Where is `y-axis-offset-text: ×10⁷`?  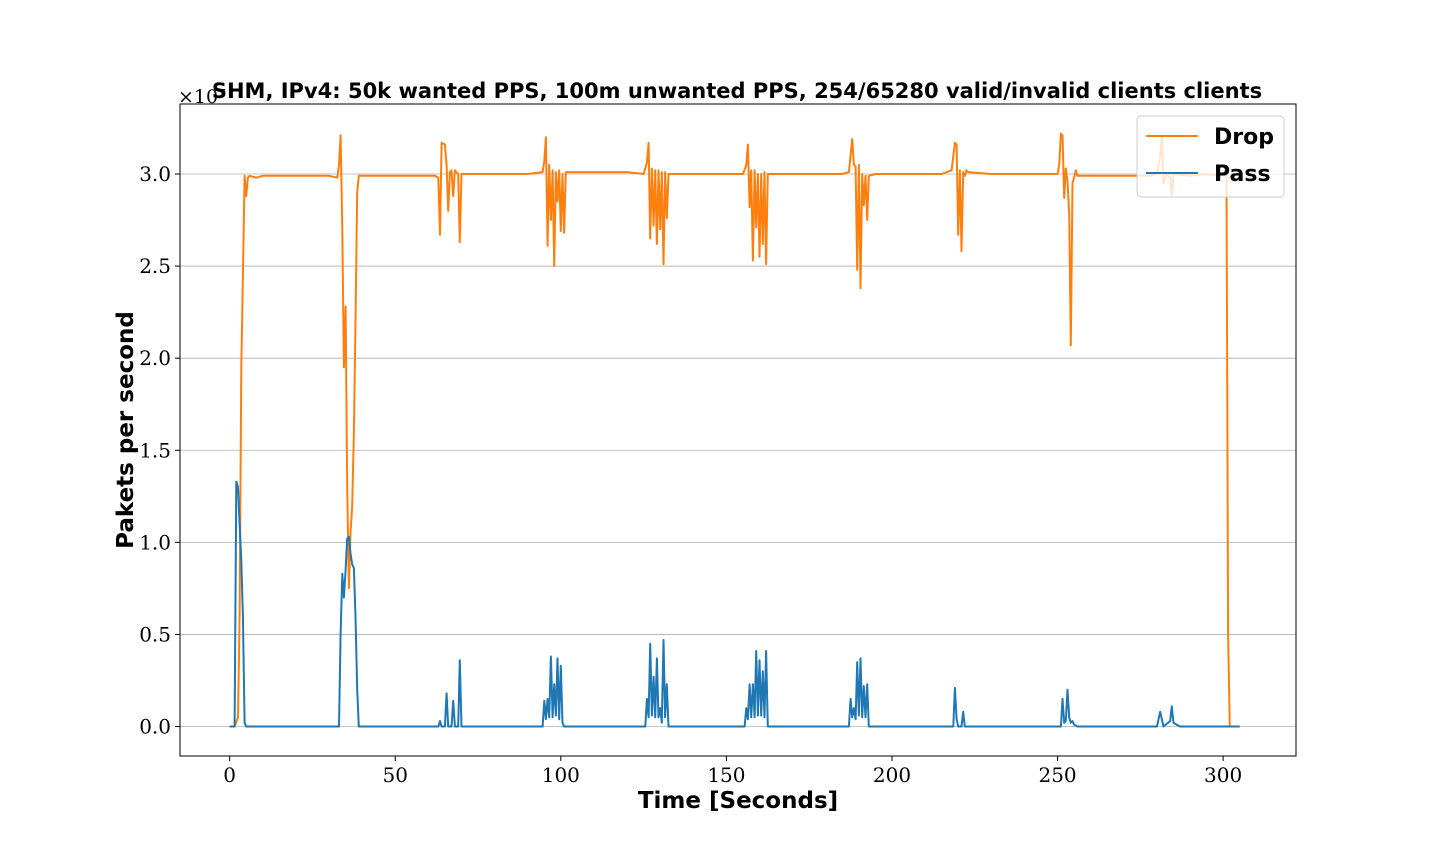
y-axis-offset-text: ×10⁷ is located at coordinates (202, 97).